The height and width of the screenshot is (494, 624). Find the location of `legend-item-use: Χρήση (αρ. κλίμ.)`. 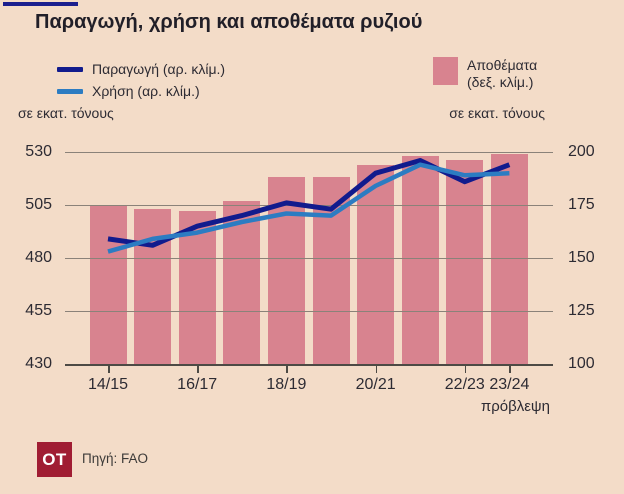

legend-item-use: Χρήση (αρ. κλίμ.) is located at coordinates (141, 91).